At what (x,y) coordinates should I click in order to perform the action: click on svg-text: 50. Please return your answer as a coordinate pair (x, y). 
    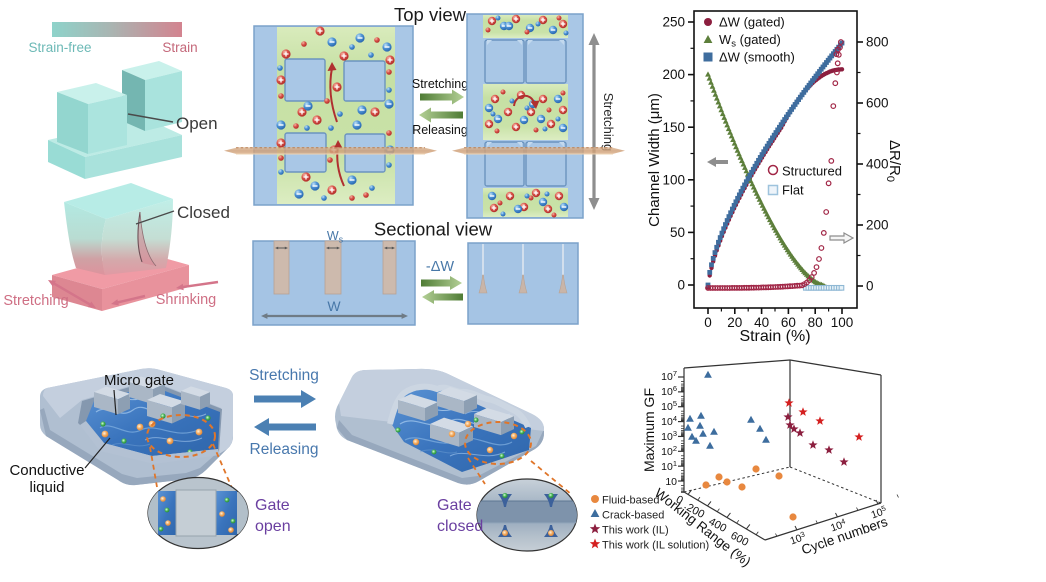
    Looking at the image, I should click on (677, 232).